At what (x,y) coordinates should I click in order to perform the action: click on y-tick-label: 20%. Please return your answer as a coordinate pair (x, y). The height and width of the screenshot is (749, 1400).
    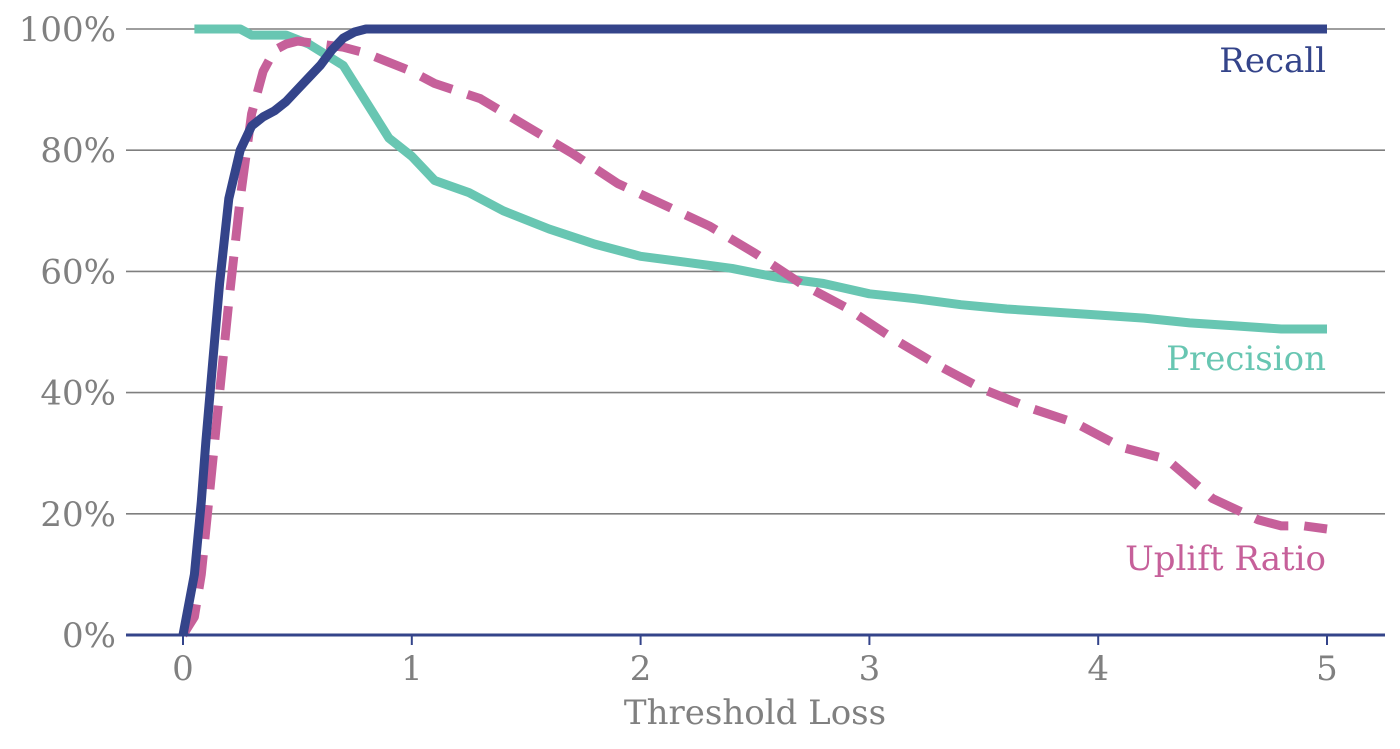
    Looking at the image, I should click on (78, 515).